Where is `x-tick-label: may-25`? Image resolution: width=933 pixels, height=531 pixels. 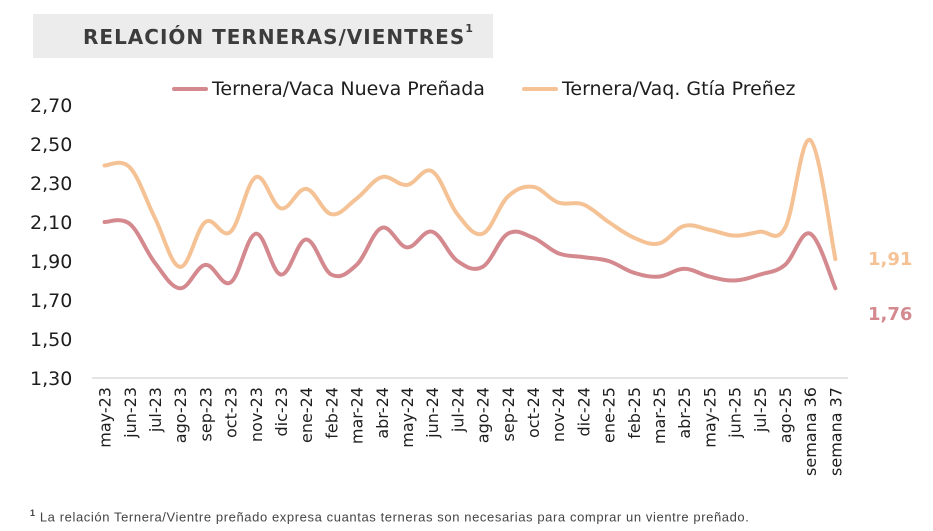
x-tick-label: may-25 is located at coordinates (709, 417).